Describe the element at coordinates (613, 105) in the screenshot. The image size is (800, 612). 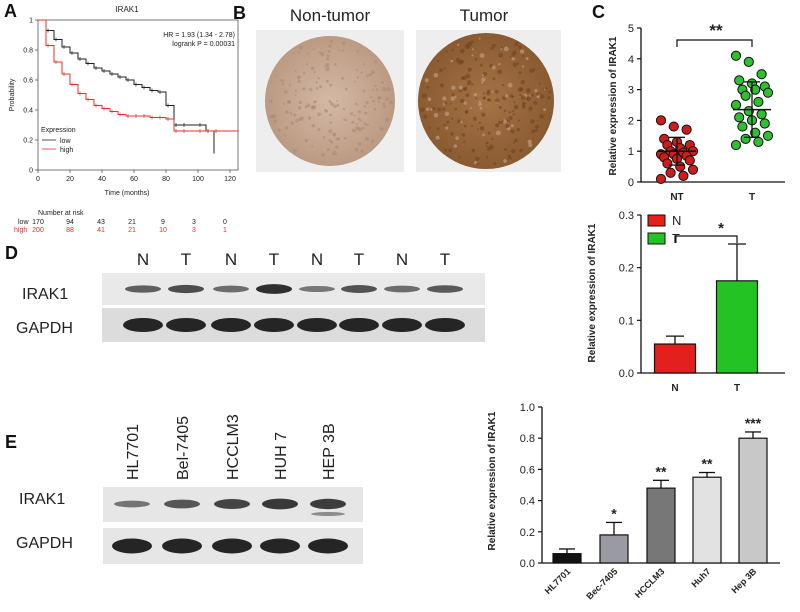
I see `scatter-ylabel: Relative expression of IRAK1` at that location.